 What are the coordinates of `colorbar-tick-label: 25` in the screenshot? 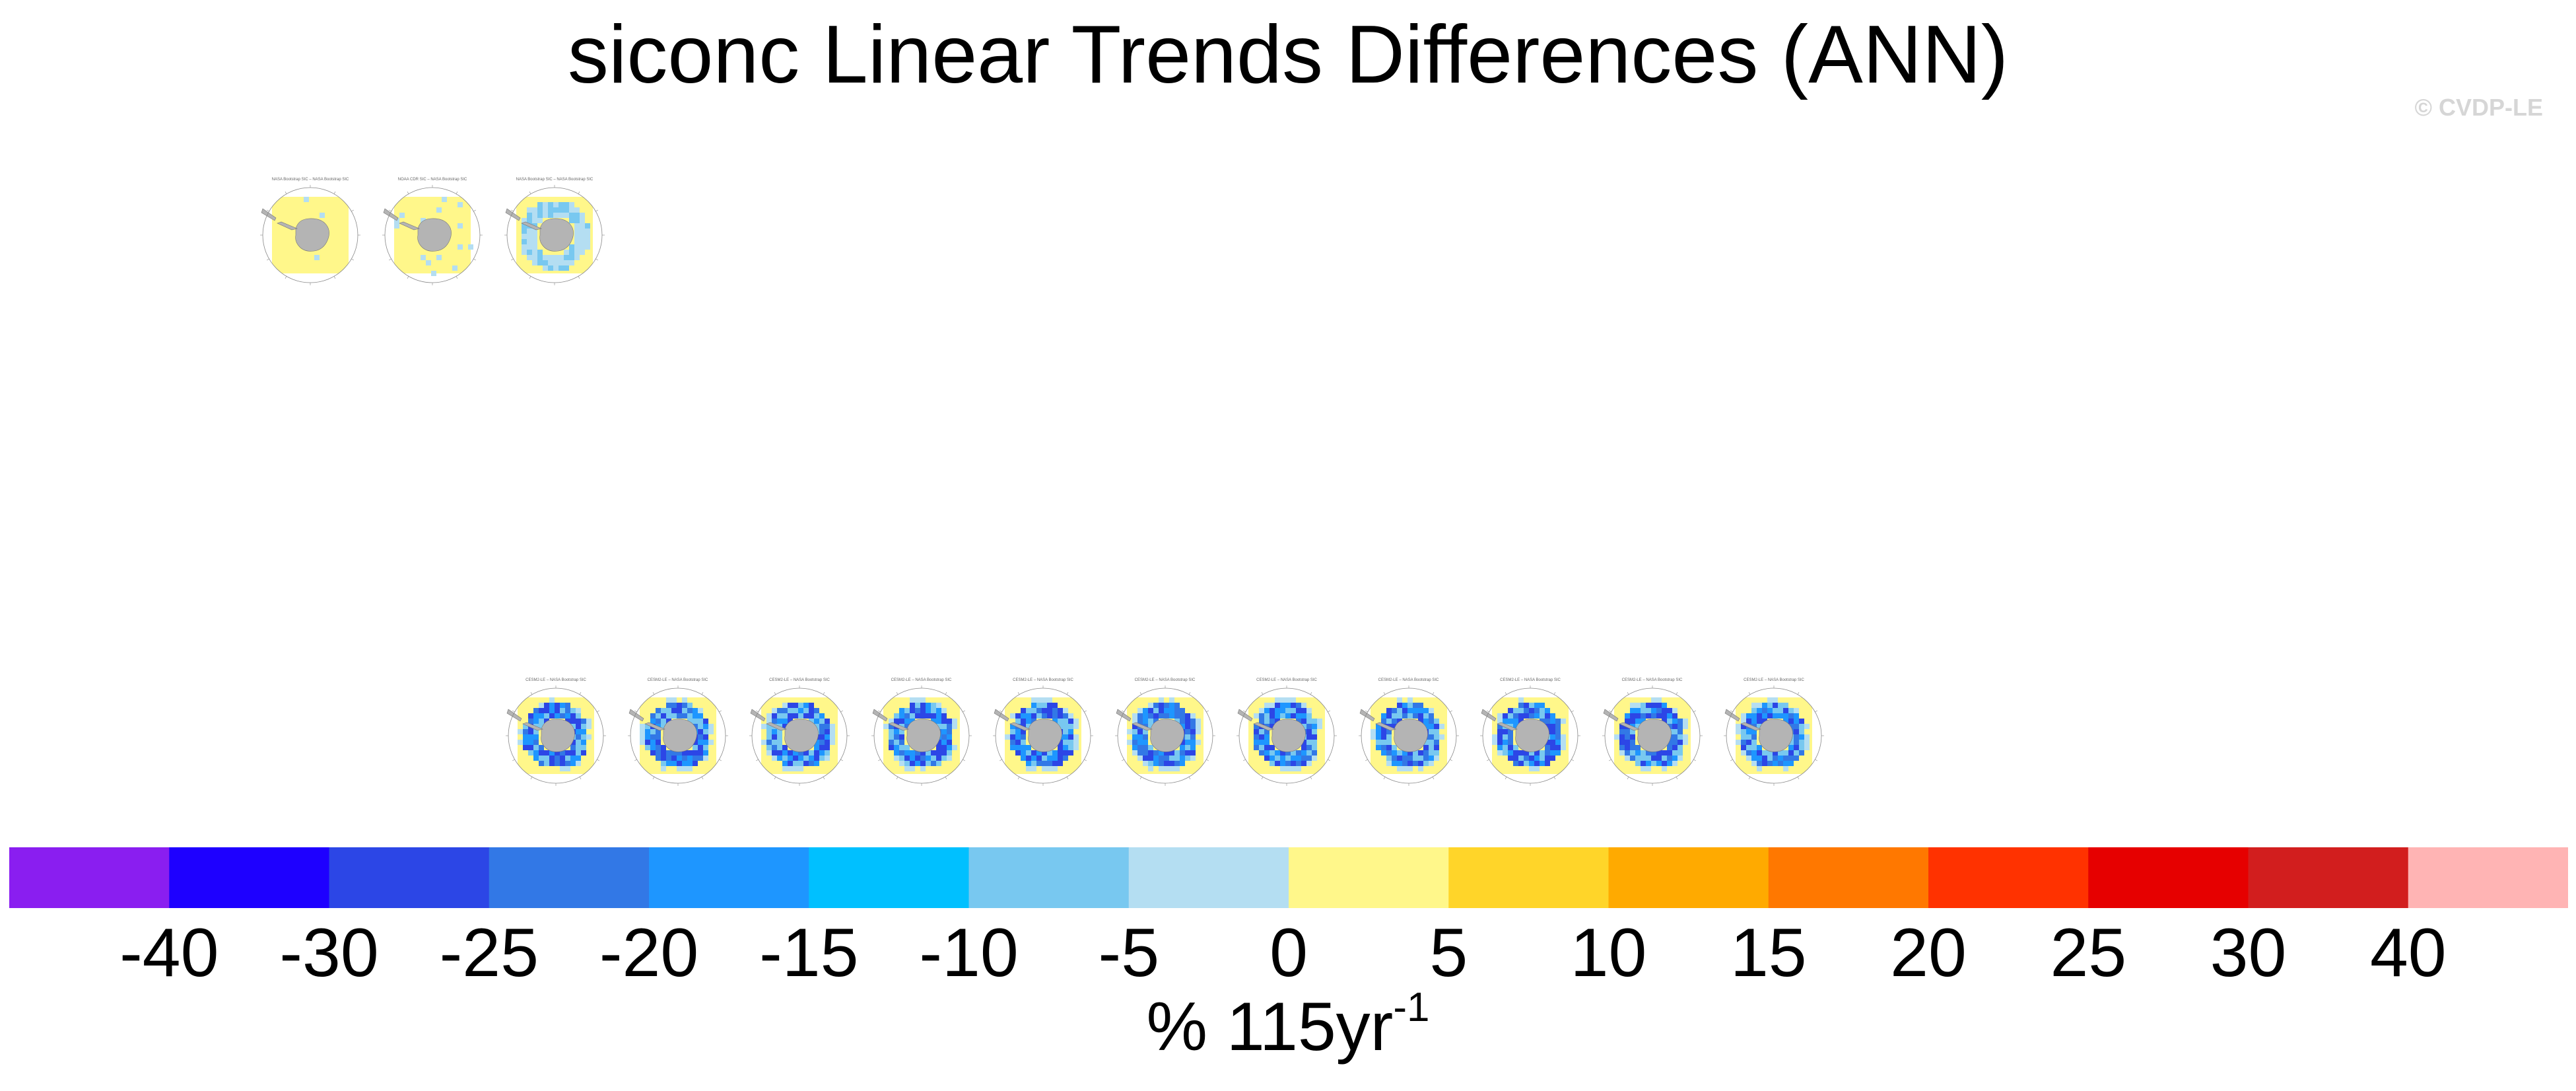 It's located at (2088, 953).